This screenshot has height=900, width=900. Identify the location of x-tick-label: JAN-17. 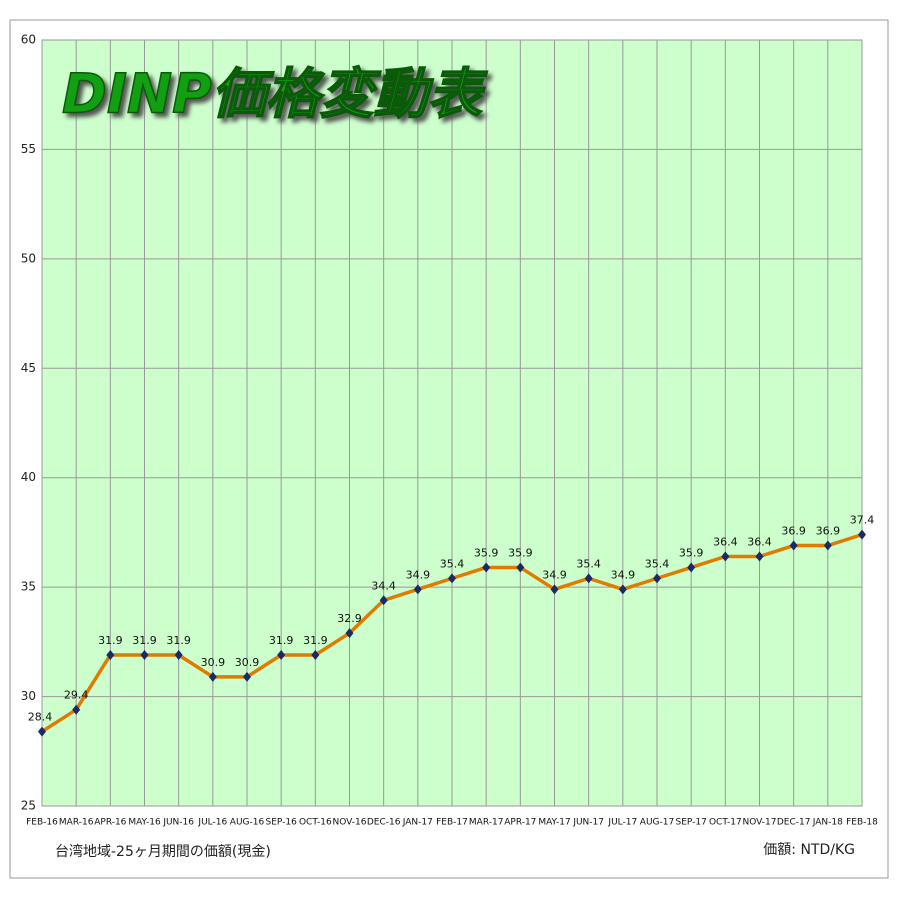
(417, 823).